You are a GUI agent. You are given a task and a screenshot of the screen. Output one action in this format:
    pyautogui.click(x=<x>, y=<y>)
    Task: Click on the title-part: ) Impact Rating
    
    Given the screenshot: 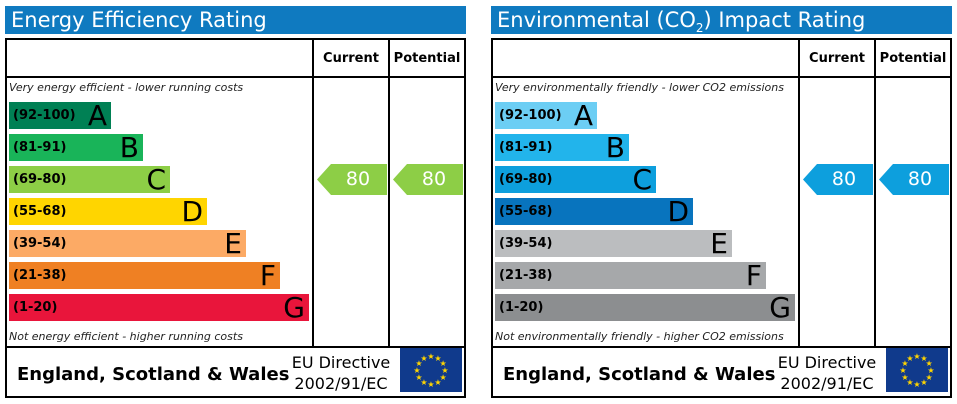 What is the action you would take?
    pyautogui.click(x=784, y=20)
    